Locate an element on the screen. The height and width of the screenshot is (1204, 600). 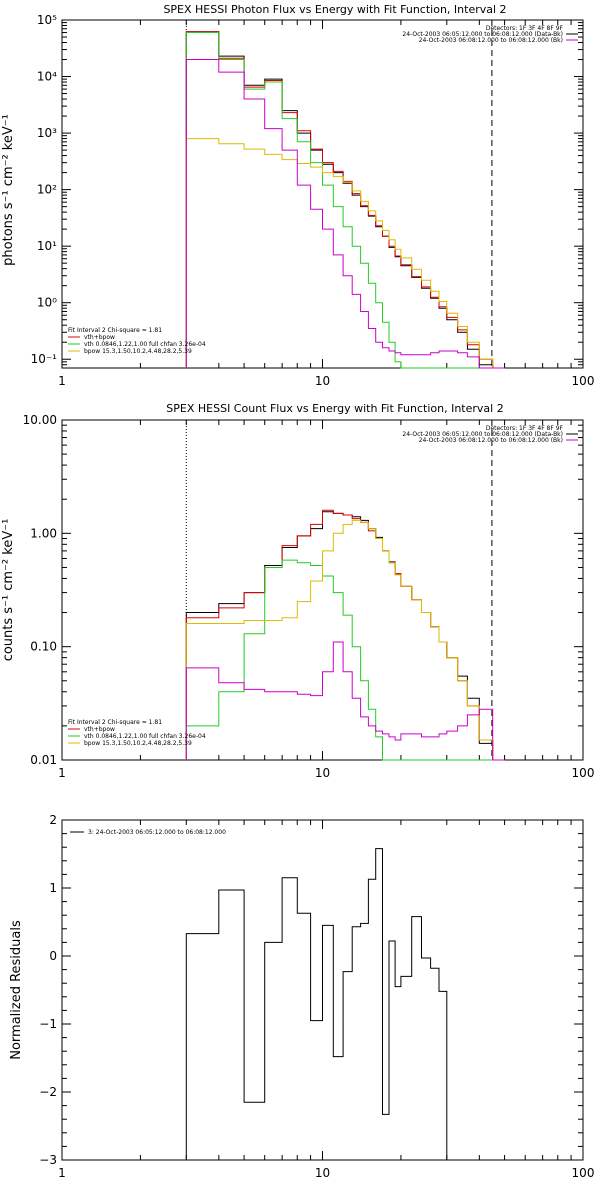
panel-3-xtick-label: 100 is located at coordinates (583, 1173).